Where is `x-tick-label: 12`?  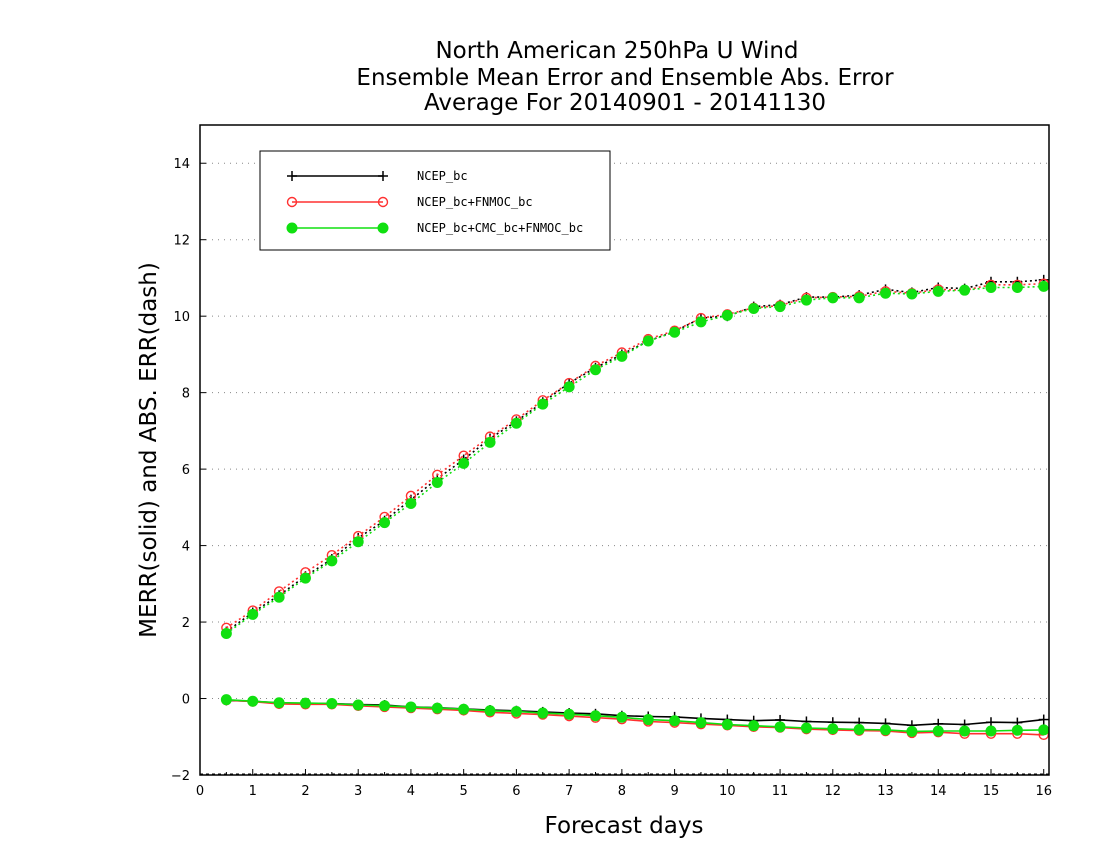 x-tick-label: 12 is located at coordinates (833, 791).